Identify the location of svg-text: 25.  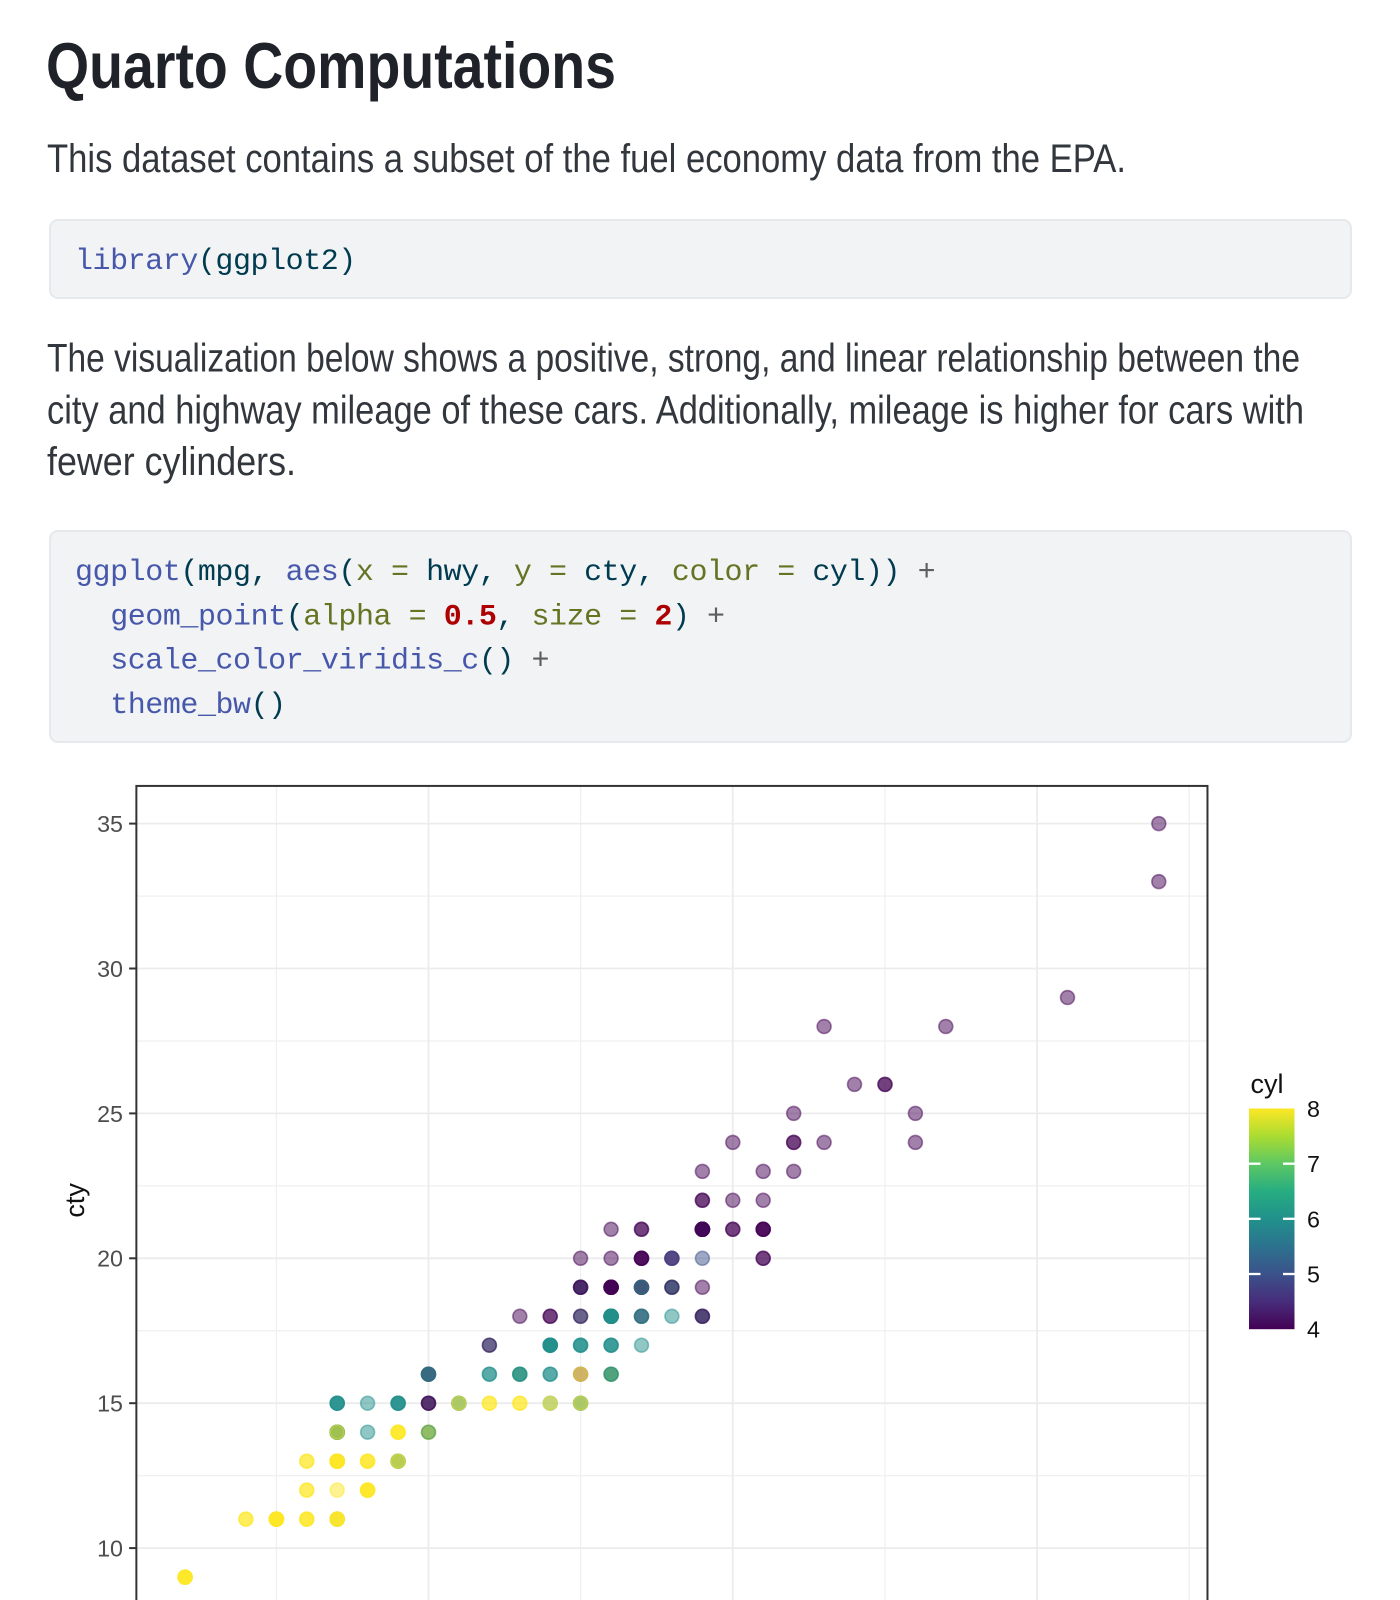
(110, 1114).